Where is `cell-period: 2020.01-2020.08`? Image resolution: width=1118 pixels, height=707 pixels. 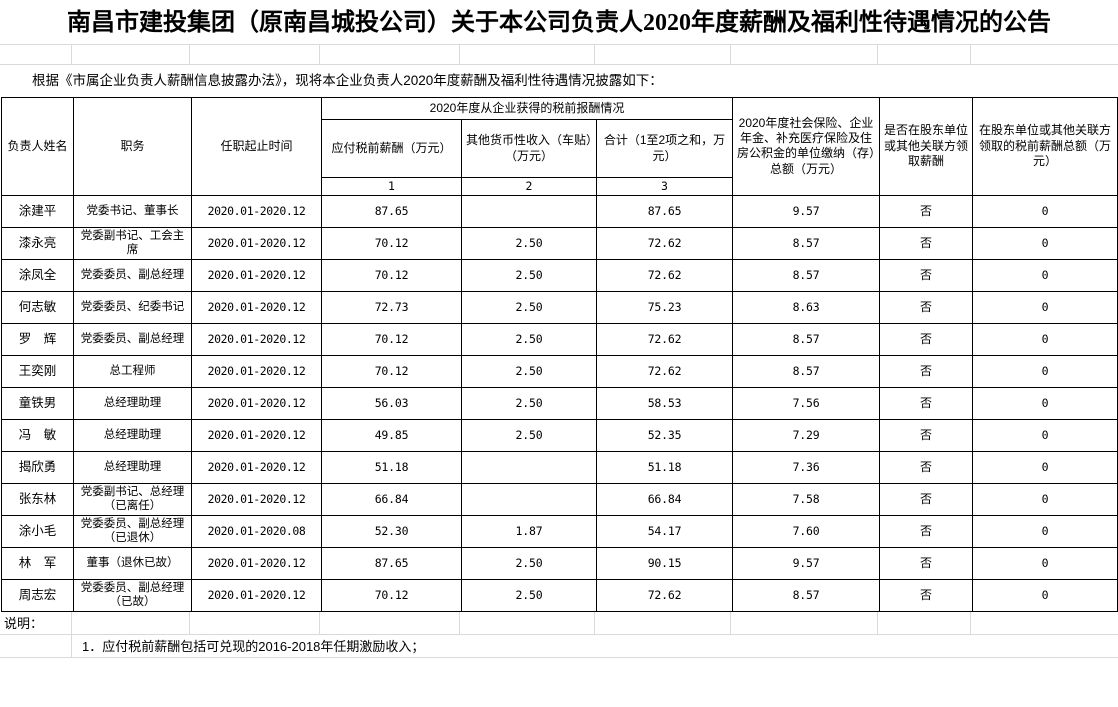 cell-period: 2020.01-2020.08 is located at coordinates (256, 531).